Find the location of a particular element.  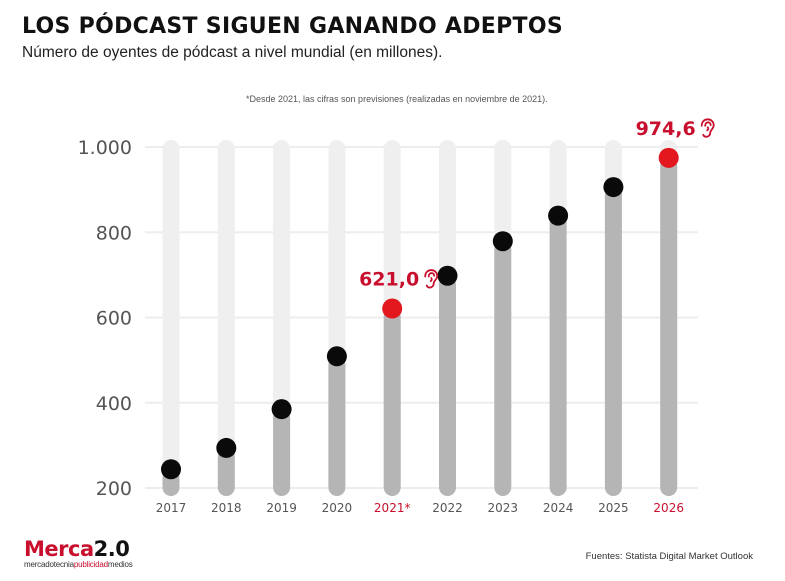

data-labels: 621,0 974,6 is located at coordinates (537, 204).